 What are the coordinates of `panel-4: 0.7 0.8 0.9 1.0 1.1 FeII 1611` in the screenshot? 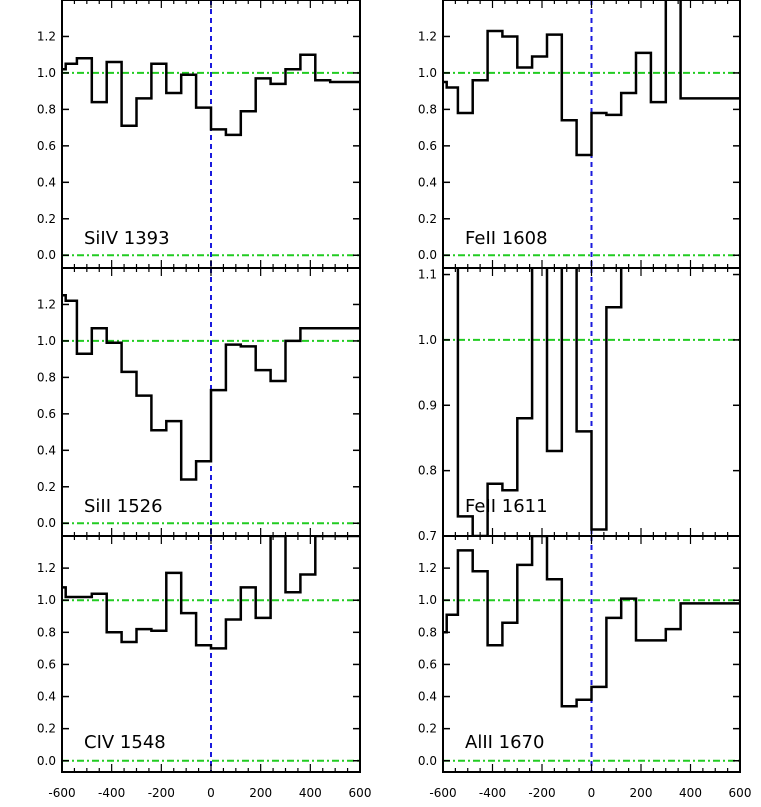 It's located at (579, 405).